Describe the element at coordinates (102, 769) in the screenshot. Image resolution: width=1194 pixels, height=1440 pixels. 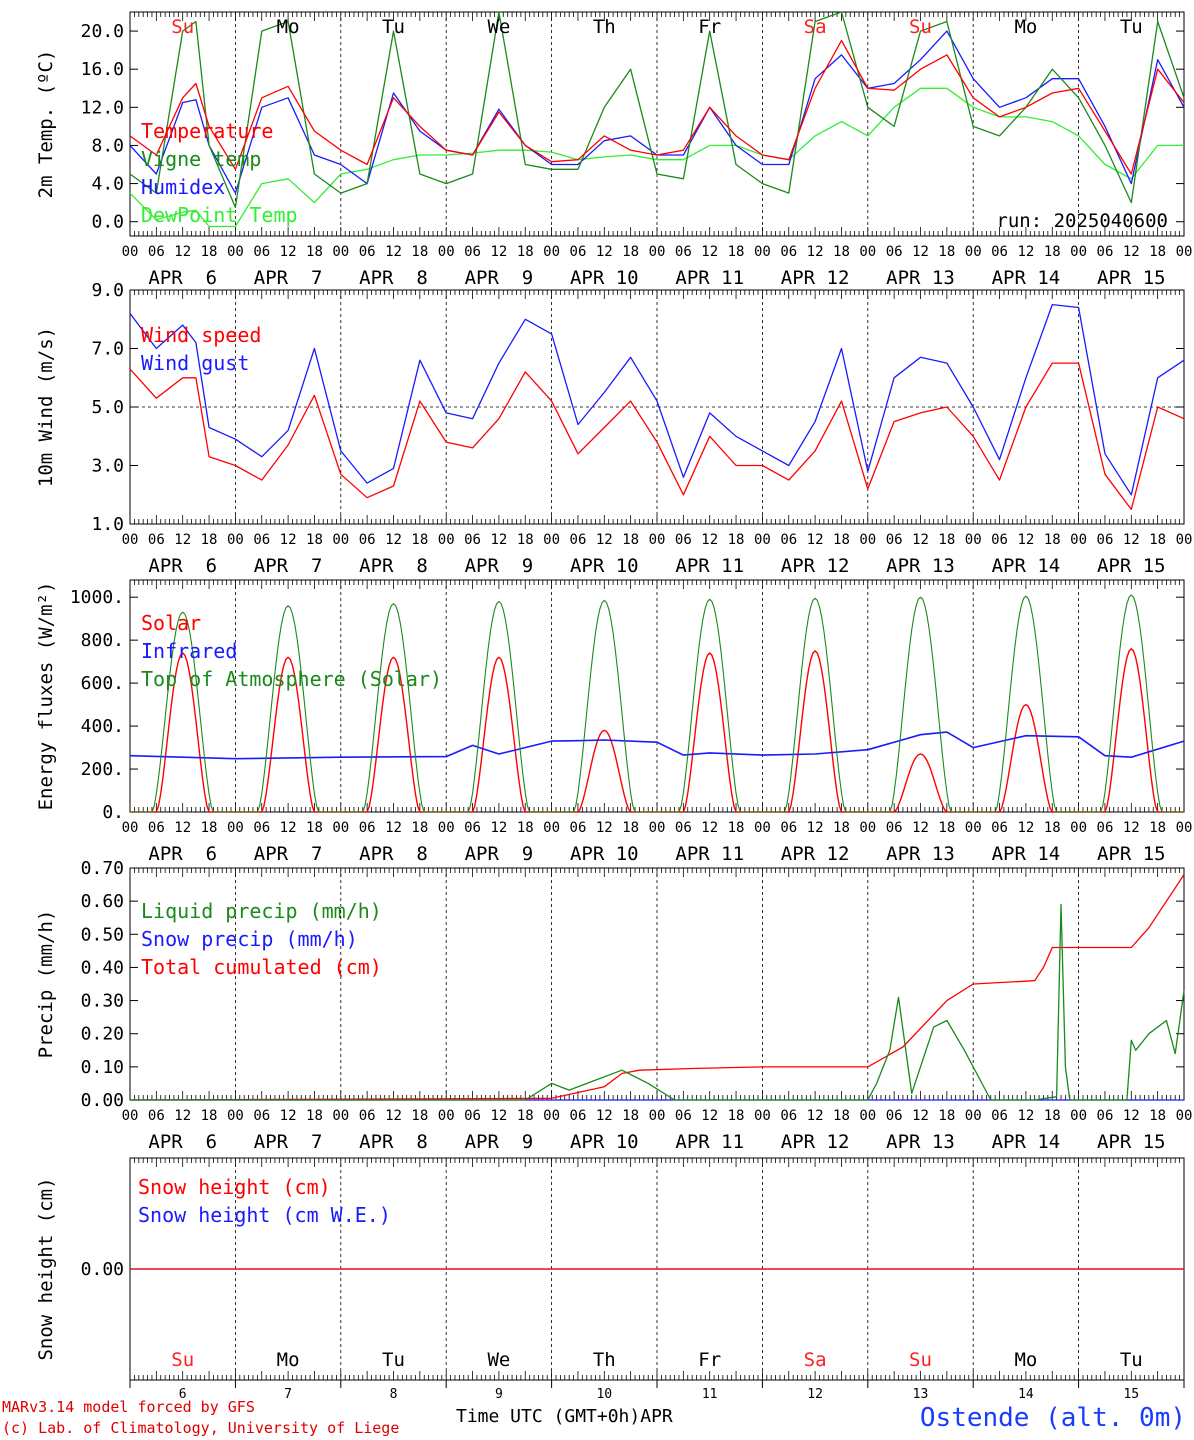
I see `y-tick-label: 200.` at that location.